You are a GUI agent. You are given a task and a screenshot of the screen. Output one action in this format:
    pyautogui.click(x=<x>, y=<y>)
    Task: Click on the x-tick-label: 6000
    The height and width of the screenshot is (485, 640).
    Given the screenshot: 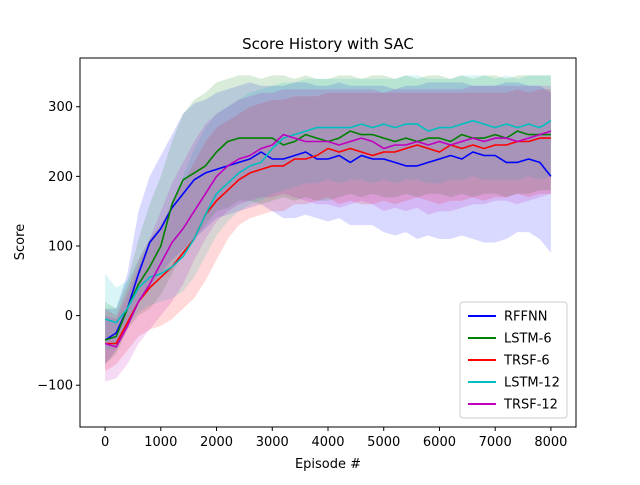 What is the action you would take?
    pyautogui.click(x=439, y=442)
    